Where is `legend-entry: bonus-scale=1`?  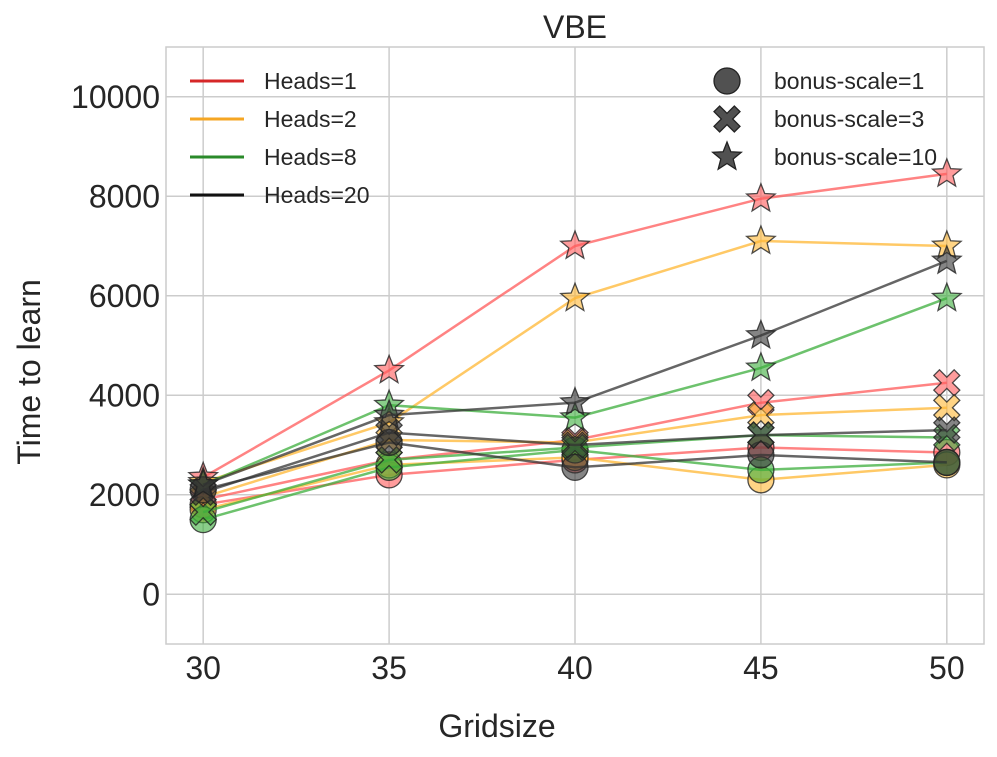
legend-entry: bonus-scale=1 is located at coordinates (818, 81).